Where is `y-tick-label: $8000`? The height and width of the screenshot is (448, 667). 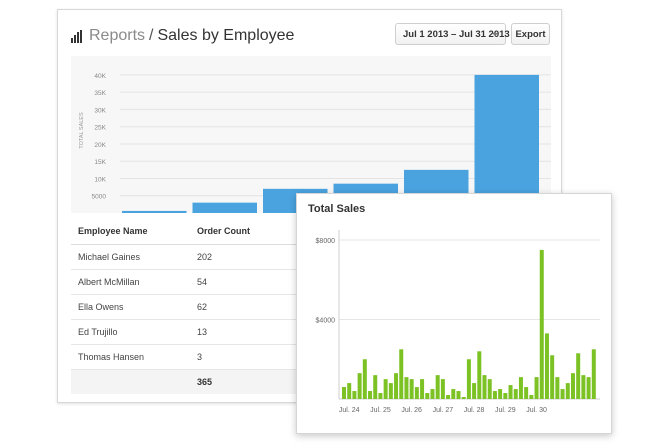
y-tick-label: $8000 is located at coordinates (326, 241).